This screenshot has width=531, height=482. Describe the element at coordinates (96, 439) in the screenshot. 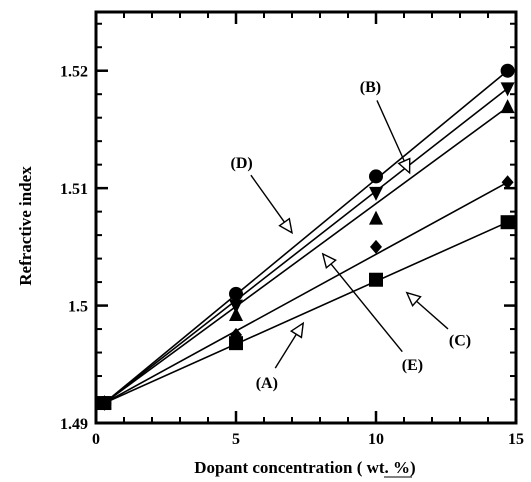

I see `x-tick-label: 0` at that location.